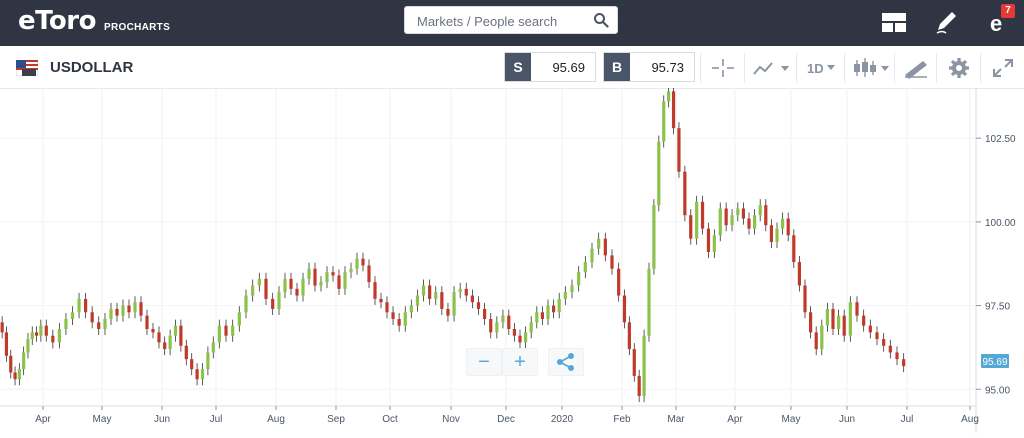 The image size is (1024, 438). I want to click on share-button, so click(566, 362).